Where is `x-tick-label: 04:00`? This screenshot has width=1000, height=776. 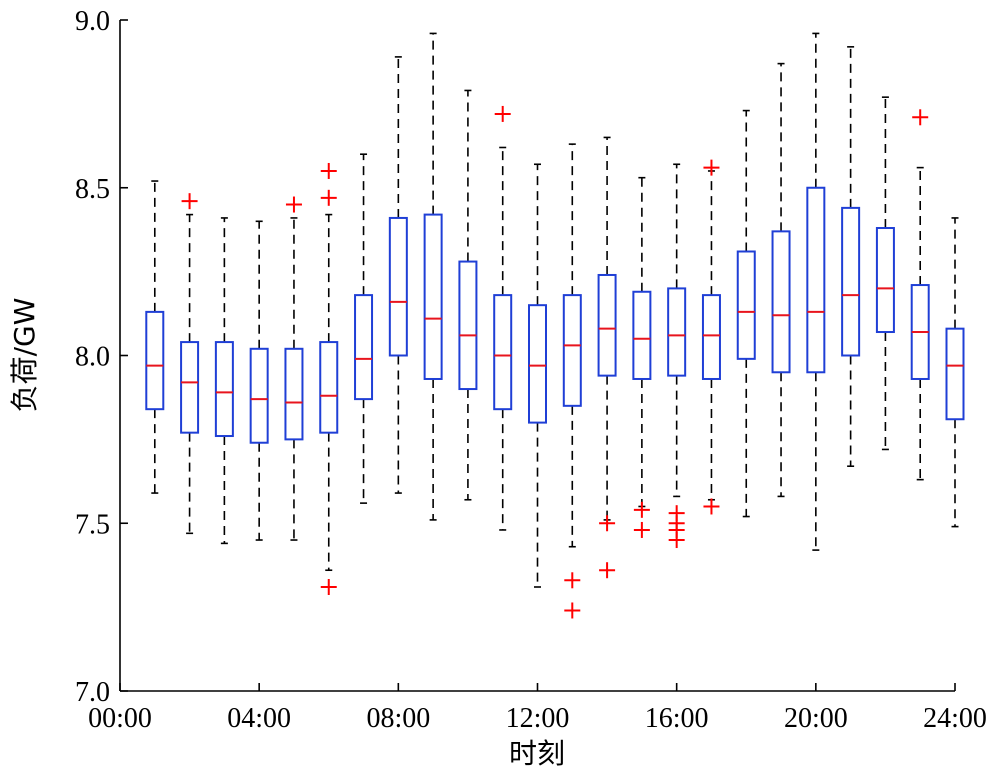 x-tick-label: 04:00 is located at coordinates (259, 718).